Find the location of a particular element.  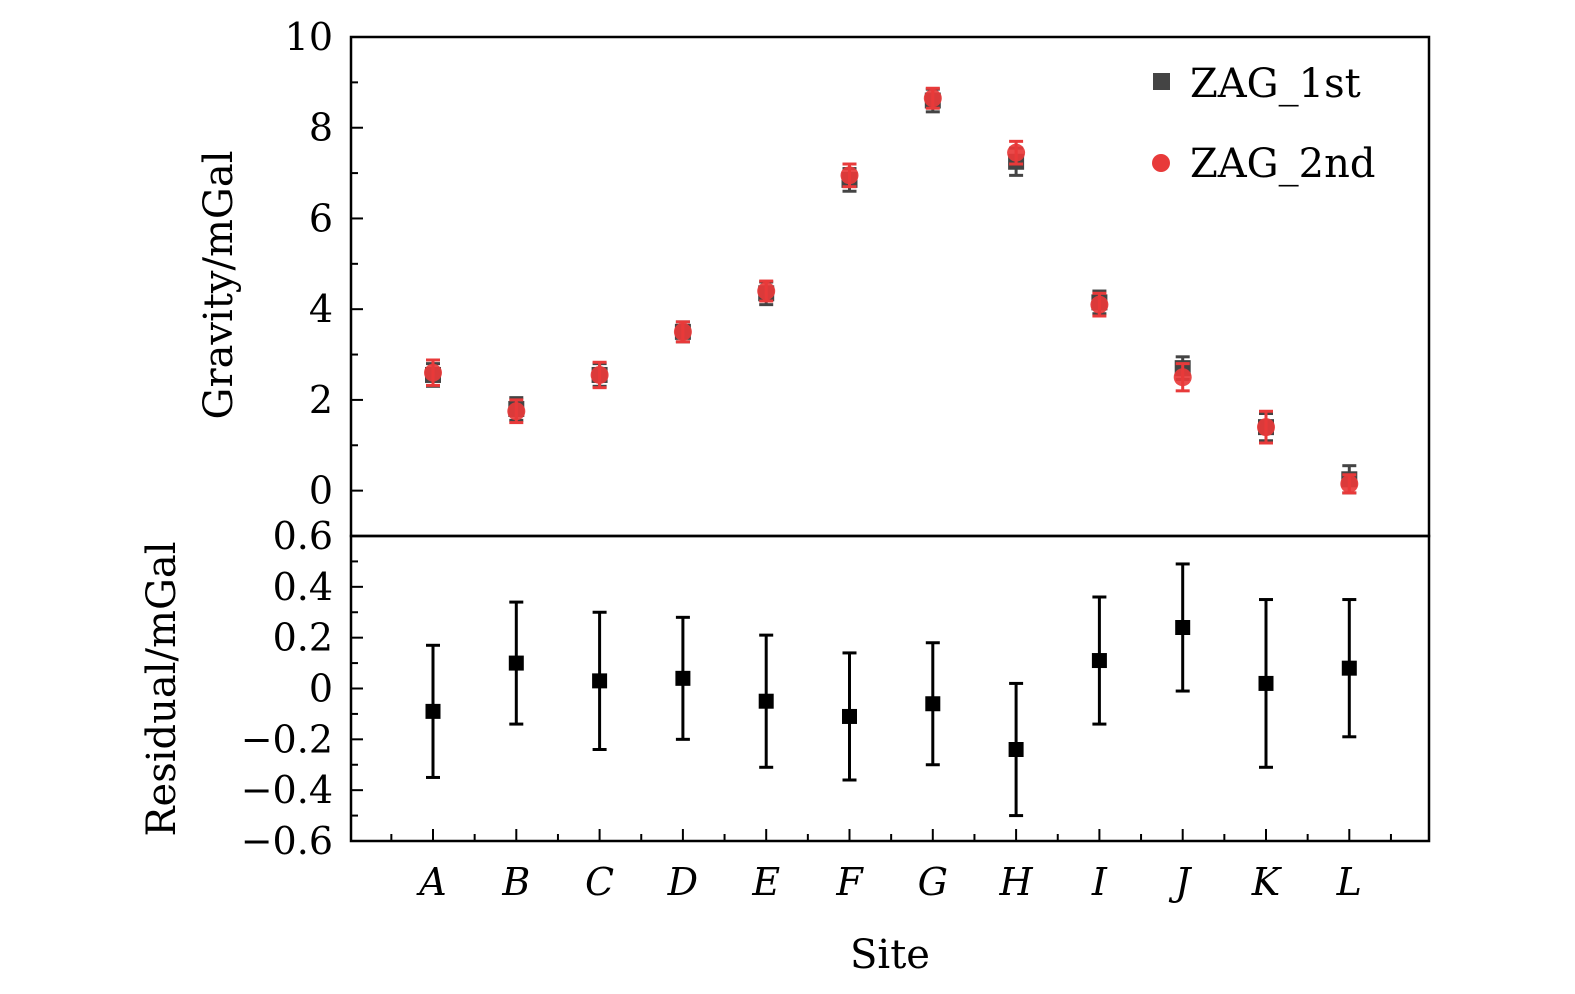

xtick-label: G is located at coordinates (933, 882).